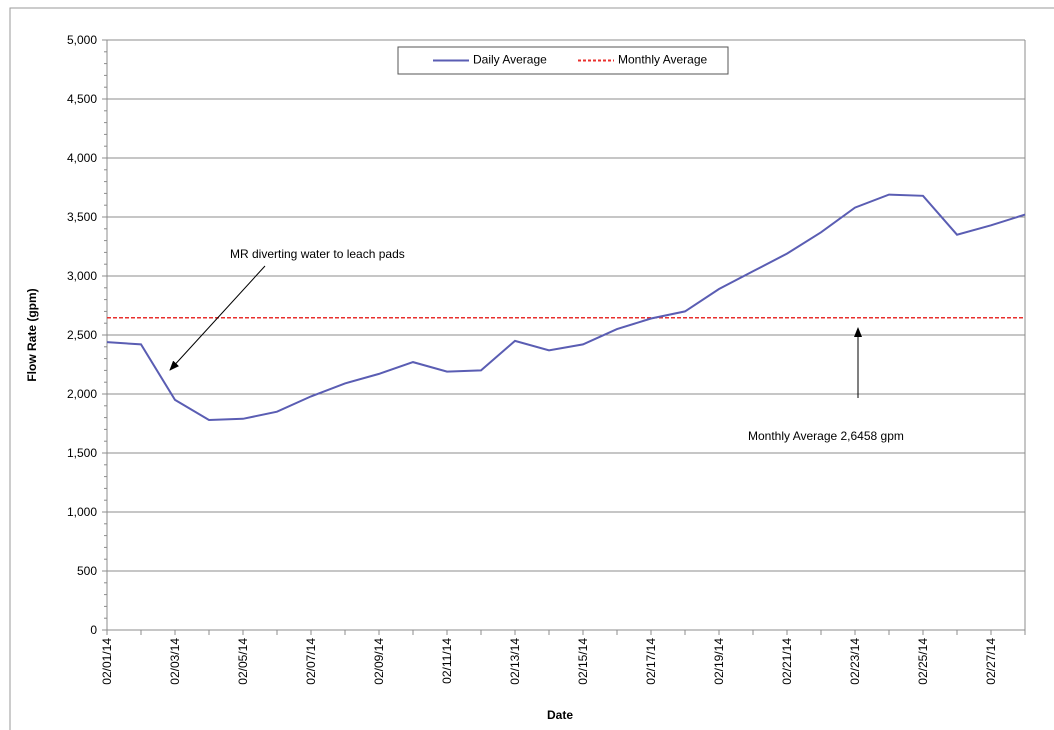 The image size is (1054, 730). Describe the element at coordinates (583, 661) in the screenshot. I see `x-tick-label: 02/15/14` at that location.